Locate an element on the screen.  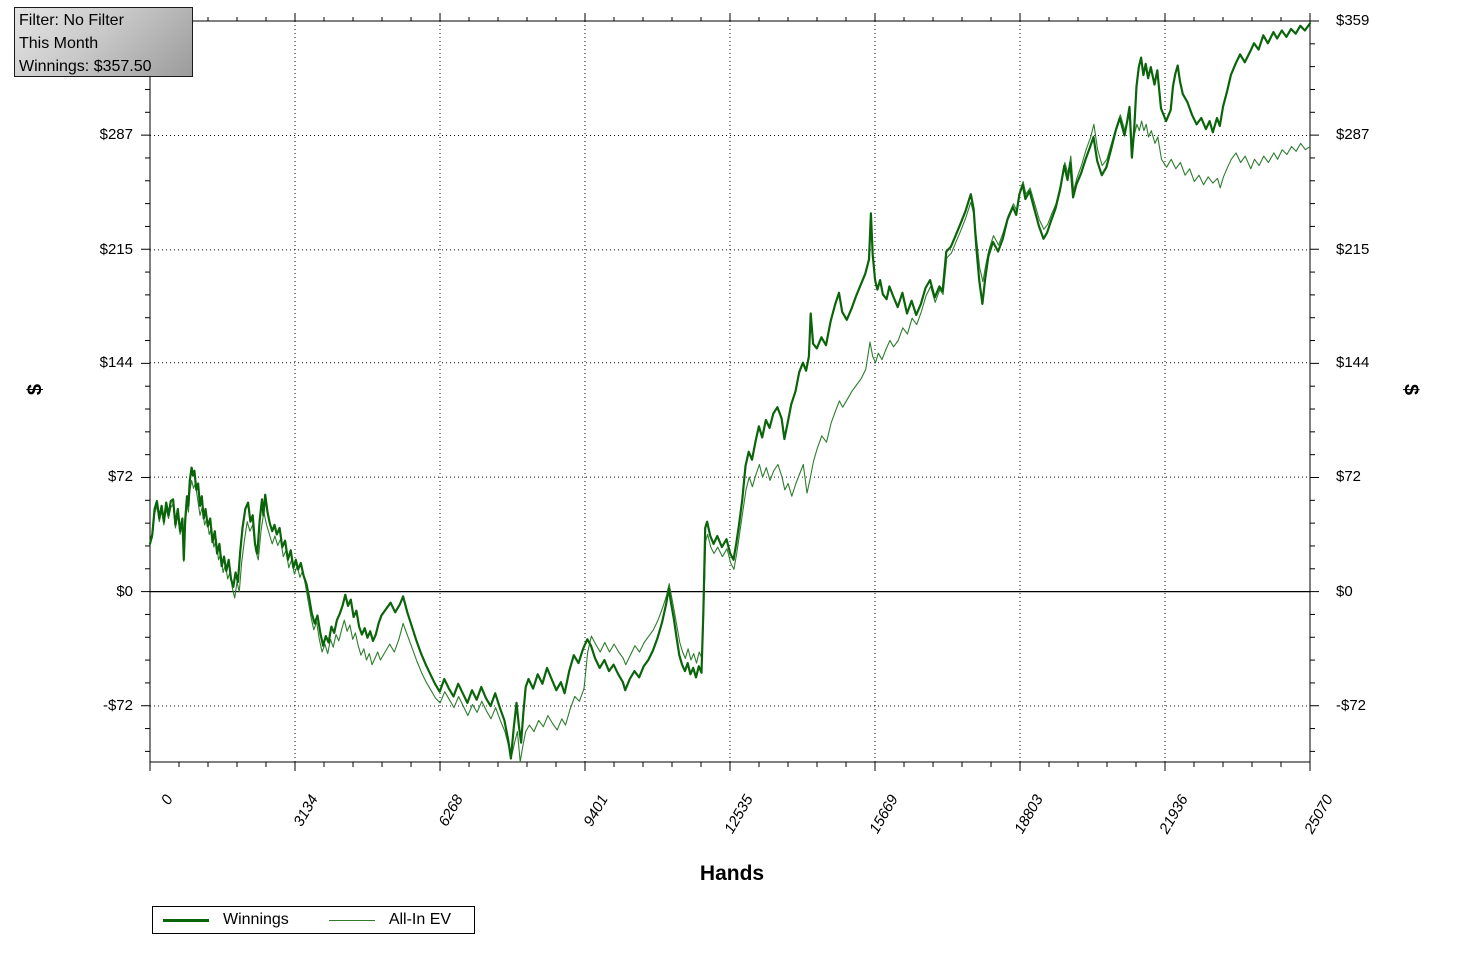
y-tick-label-left: $144 is located at coordinates (116, 362).